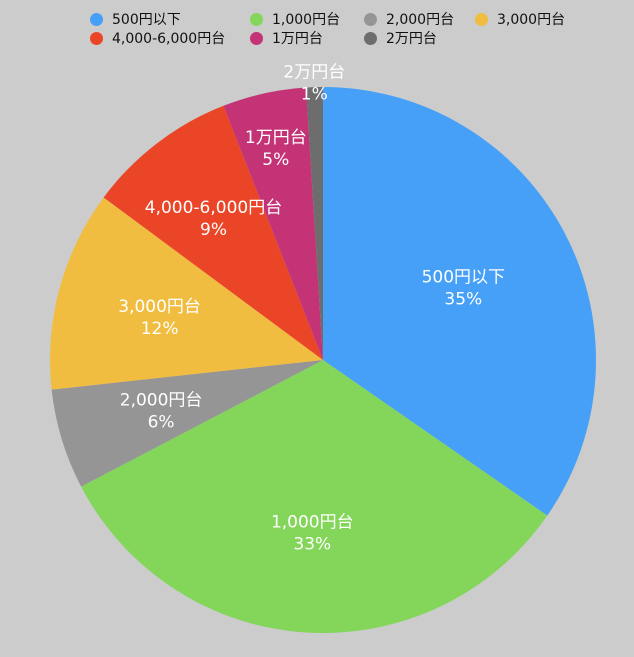  What do you see at coordinates (531, 20) in the screenshot?
I see `legend-label: 3,000円台` at bounding box center [531, 20].